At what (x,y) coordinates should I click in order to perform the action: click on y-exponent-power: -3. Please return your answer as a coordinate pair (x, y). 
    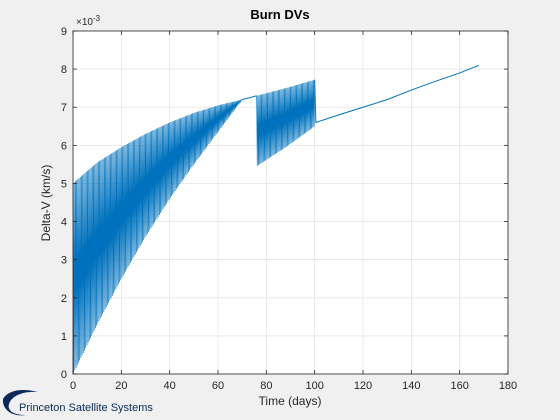
    Looking at the image, I should click on (97, 18).